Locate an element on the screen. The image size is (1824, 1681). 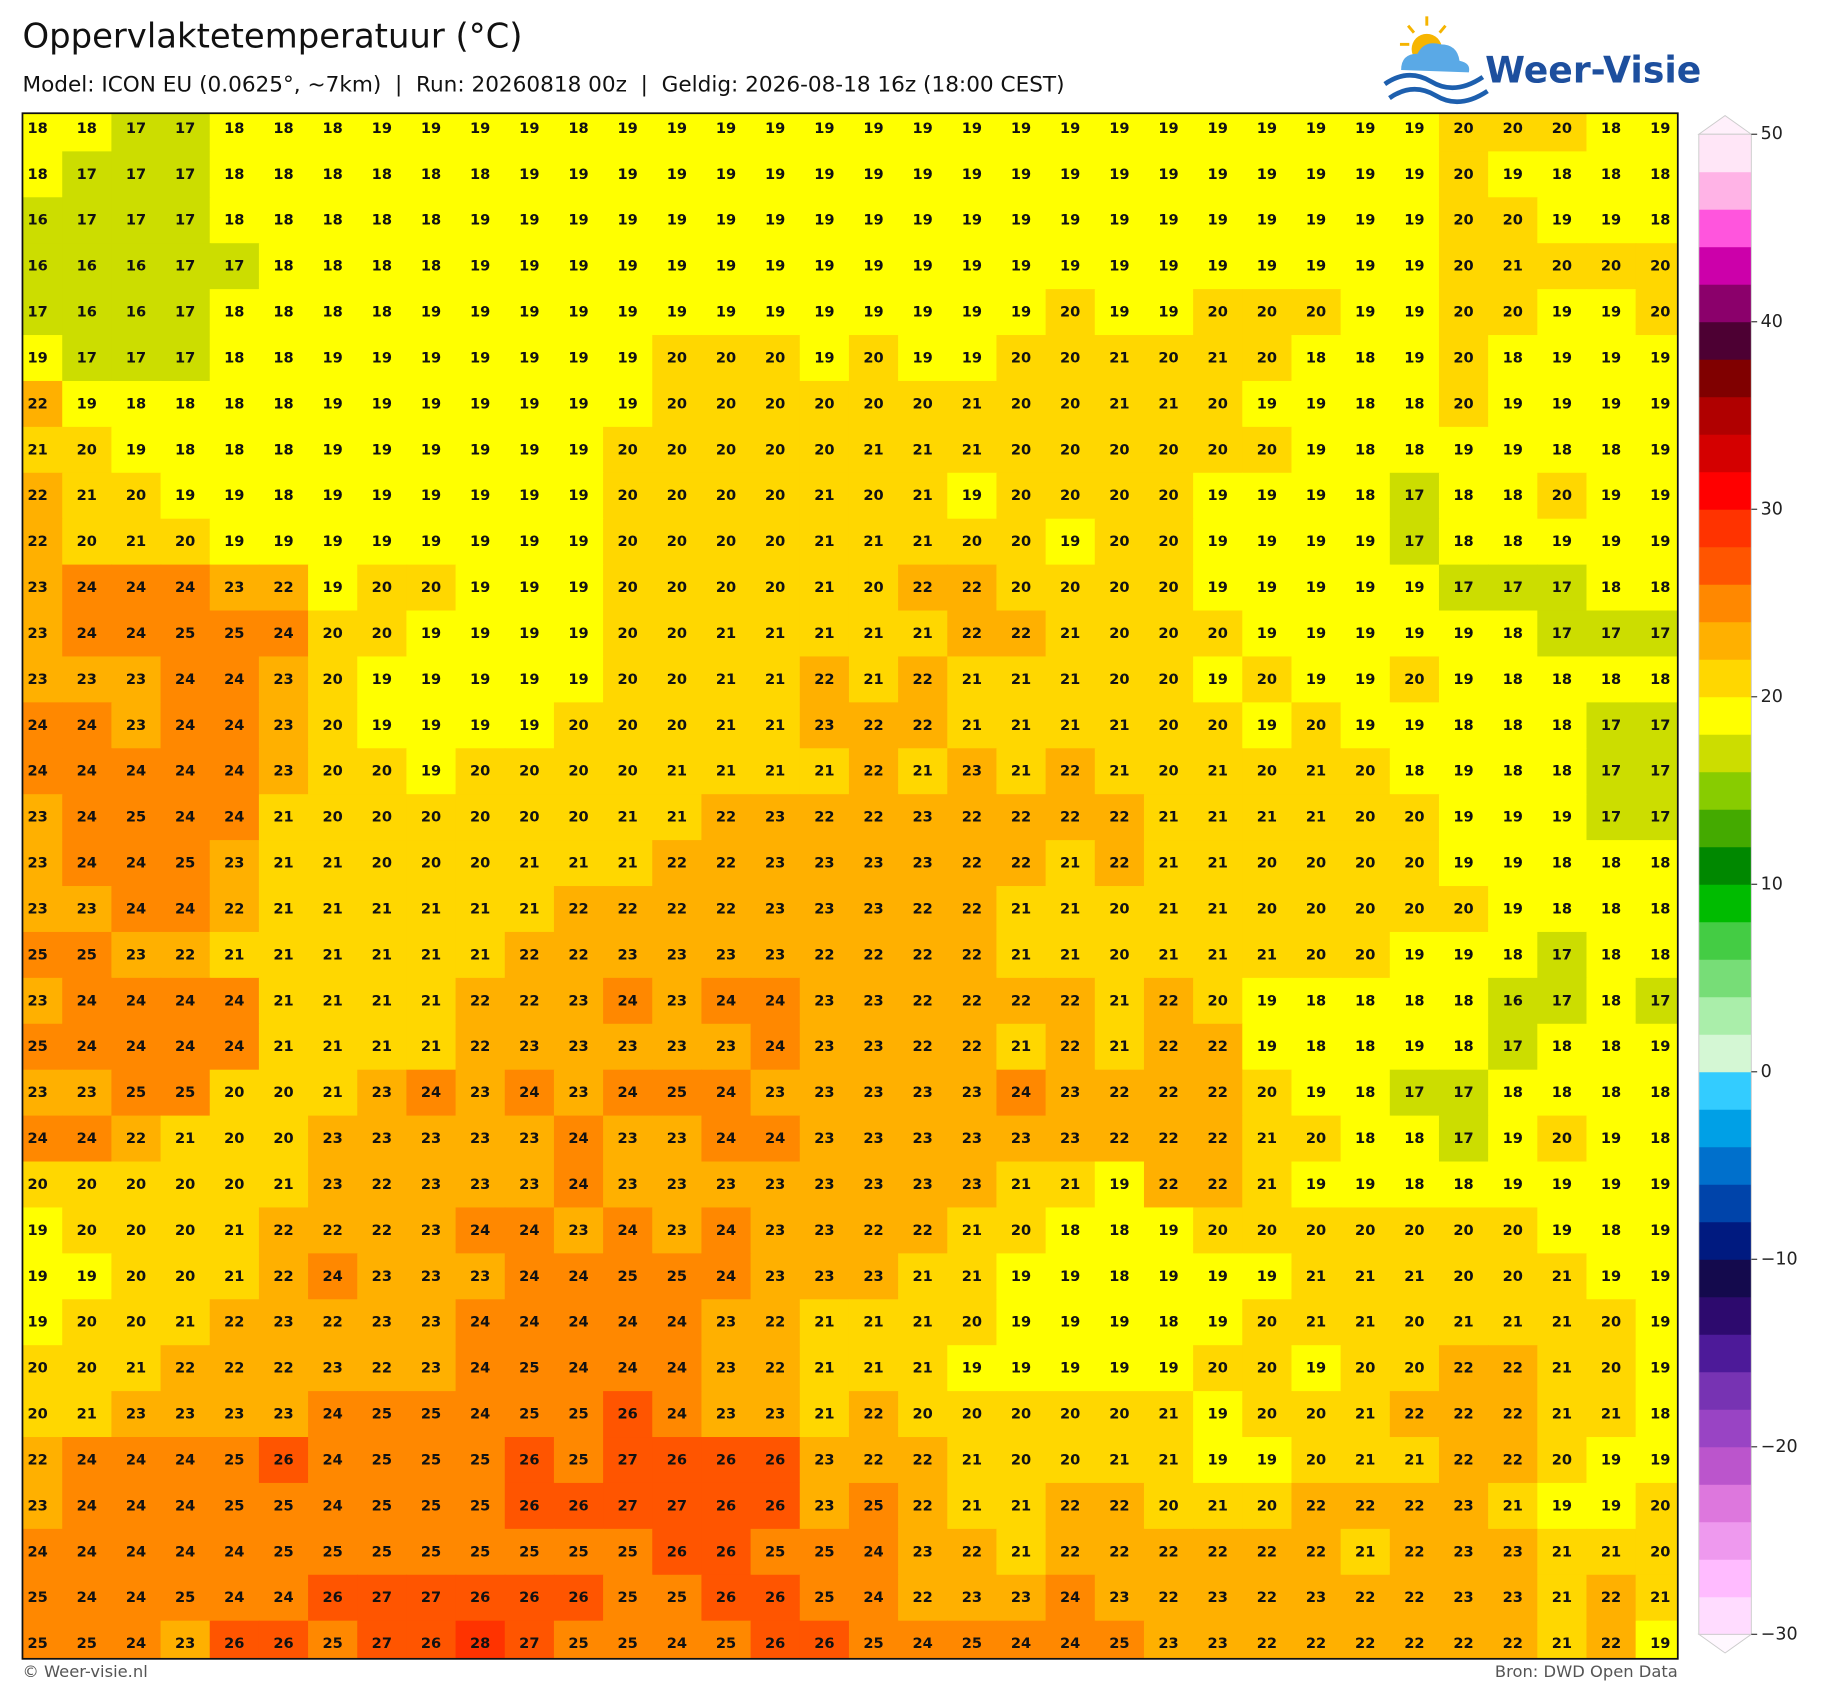
temperature-label: 17 is located at coordinates (87, 220).